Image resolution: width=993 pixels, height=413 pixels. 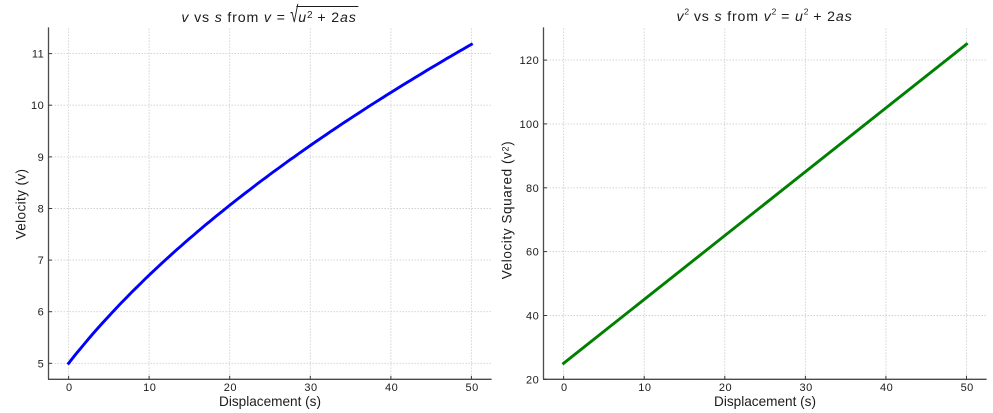 What do you see at coordinates (41, 261) in the screenshot?
I see `svg-text: 7` at bounding box center [41, 261].